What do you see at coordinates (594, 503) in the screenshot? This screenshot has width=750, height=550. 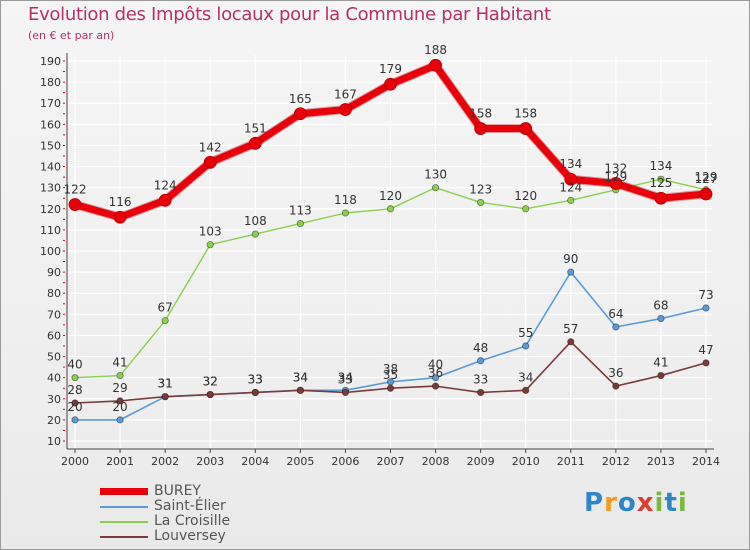 I see `logo-letter: P` at bounding box center [594, 503].